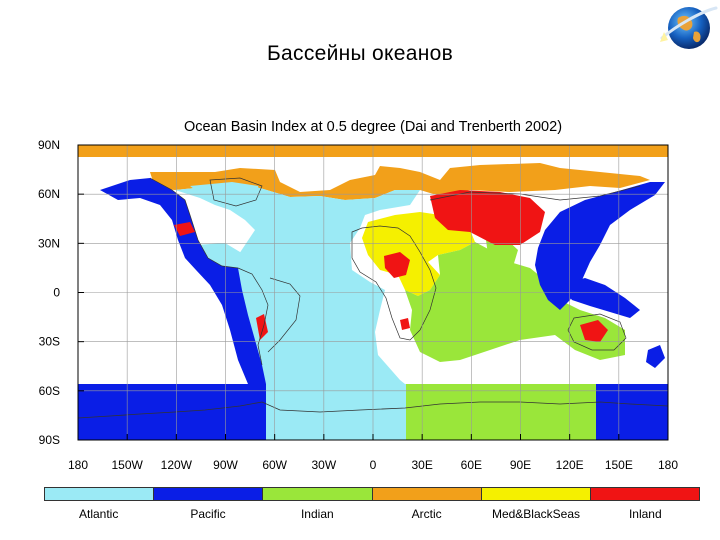  Describe the element at coordinates (645, 514) in the screenshot. I see `legend-label: Inland` at that location.